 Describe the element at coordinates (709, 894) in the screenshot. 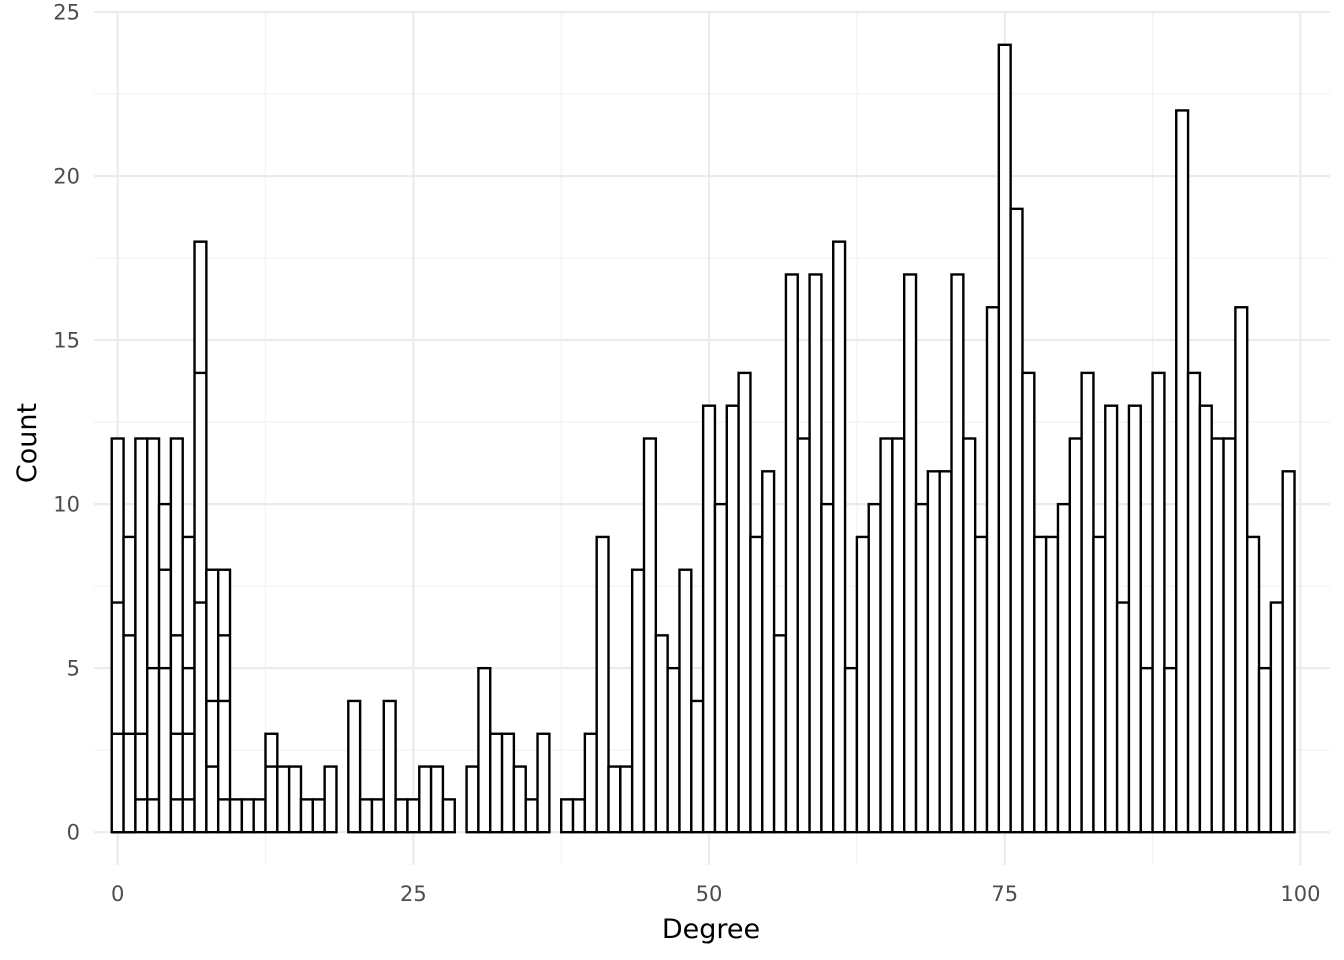

I see `x-tick-label: 50` at that location.